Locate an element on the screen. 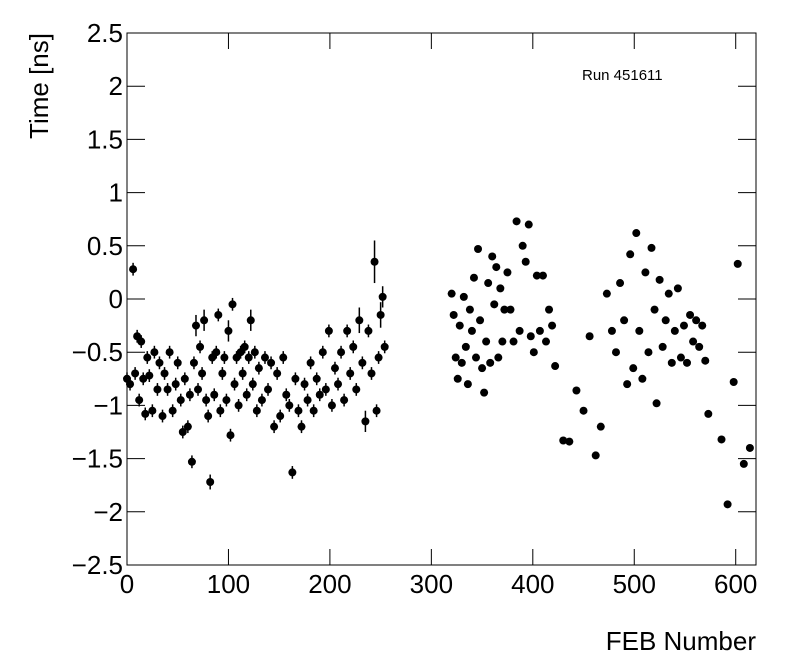 The height and width of the screenshot is (672, 796). y-tick-label: −1.5 is located at coordinates (97, 459).